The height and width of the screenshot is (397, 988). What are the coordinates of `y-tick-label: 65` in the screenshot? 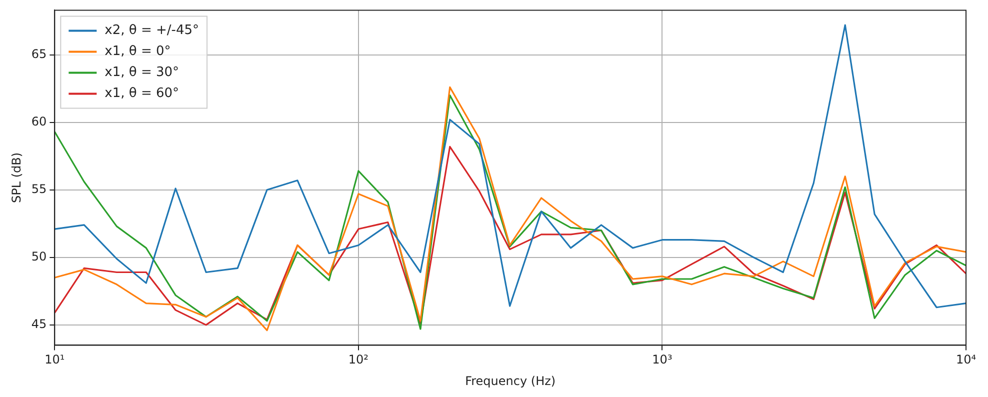 It's located at (39, 53).